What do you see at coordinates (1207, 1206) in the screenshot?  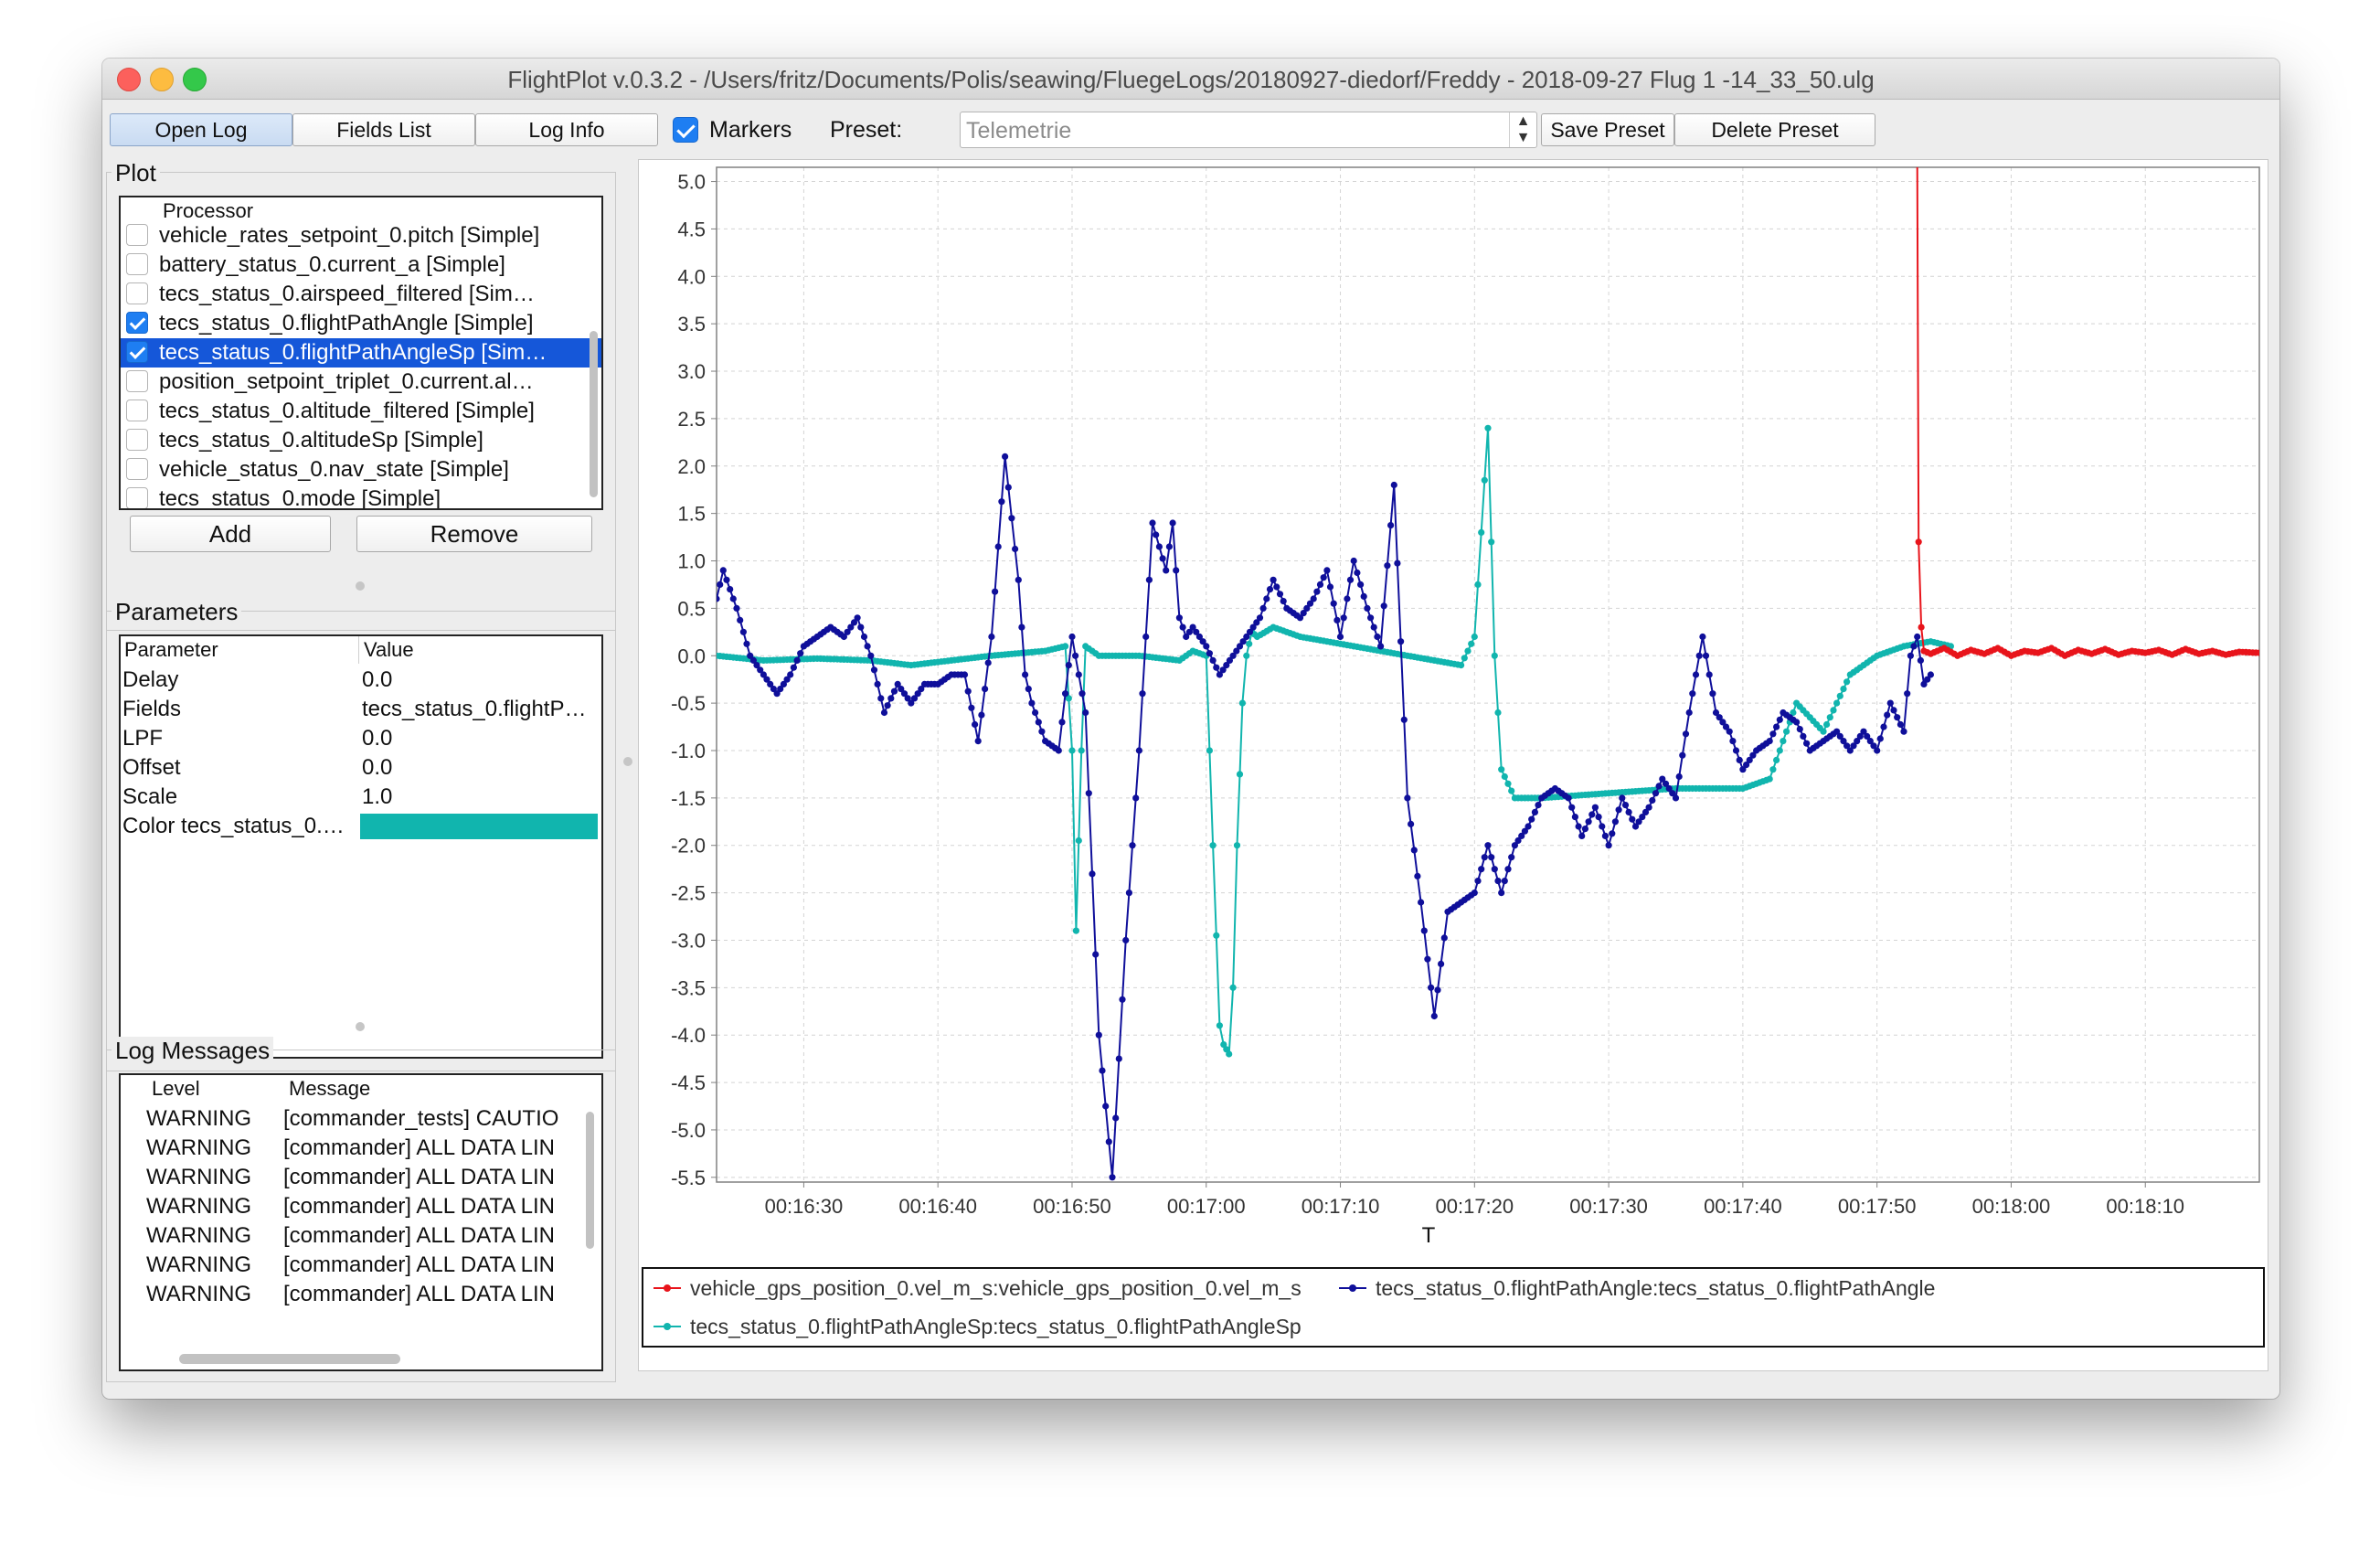 I see `x-tick-label: 00:17:00` at bounding box center [1207, 1206].